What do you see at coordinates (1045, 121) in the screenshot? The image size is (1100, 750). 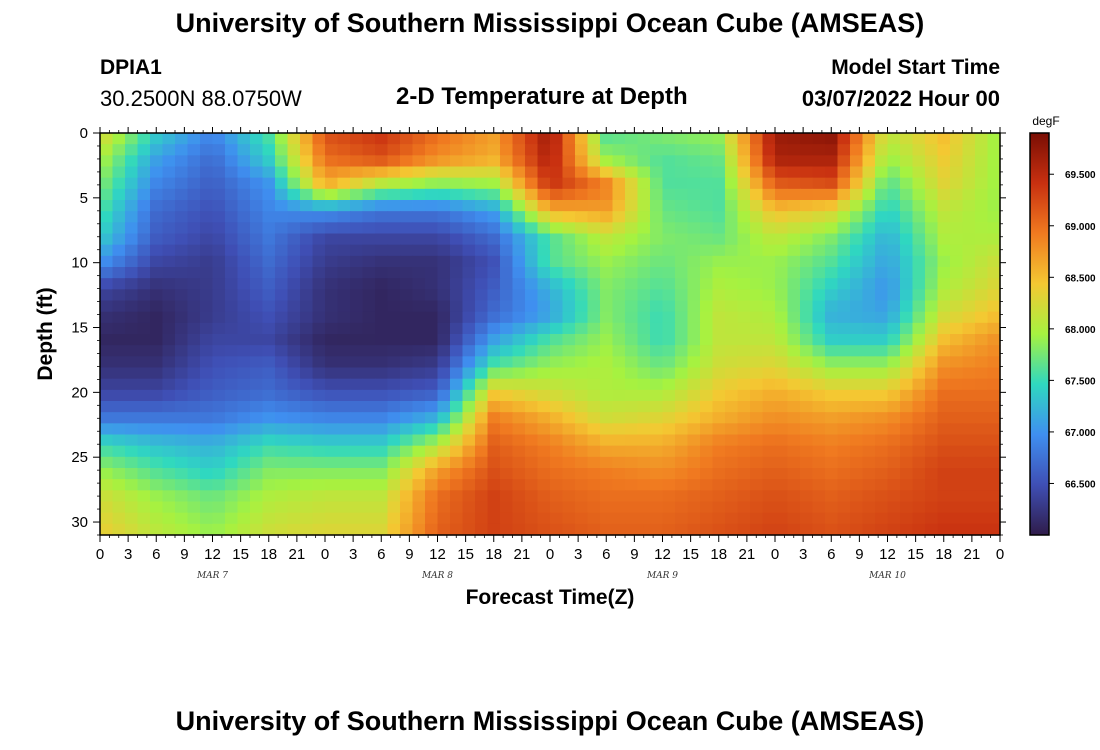 I see `colorbar-unit-label: degF` at bounding box center [1045, 121].